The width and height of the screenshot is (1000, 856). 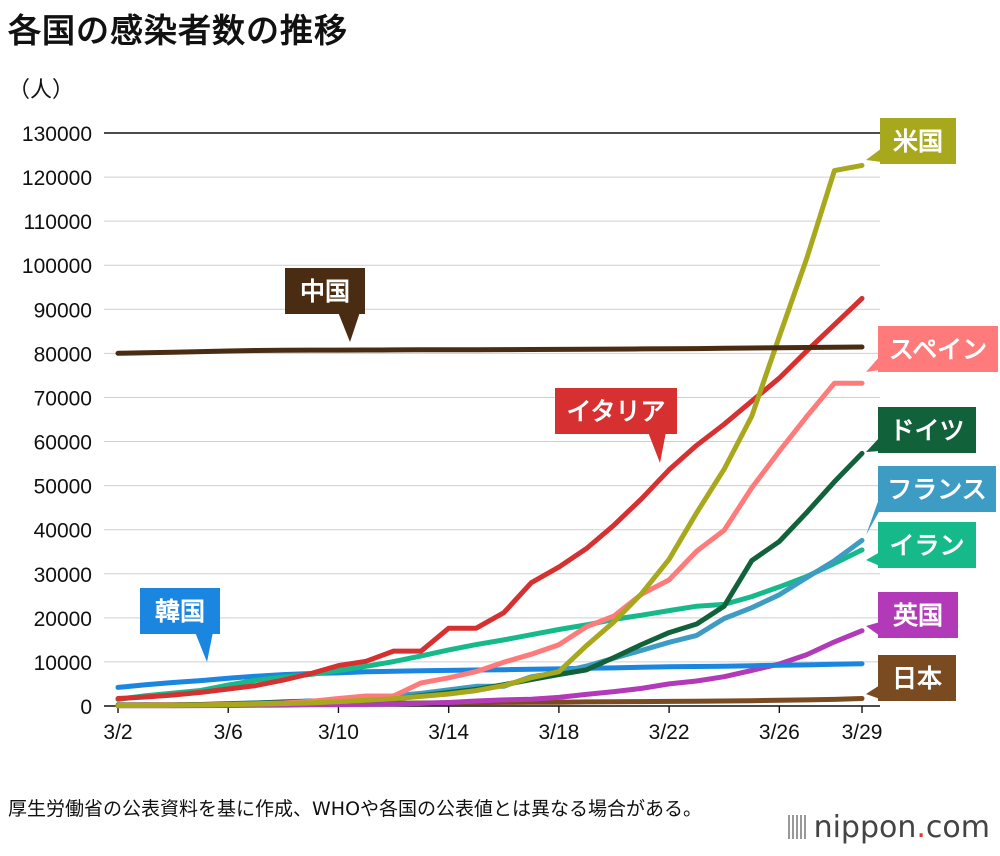 I want to click on y-tick-label: 60000, so click(x=63, y=443).